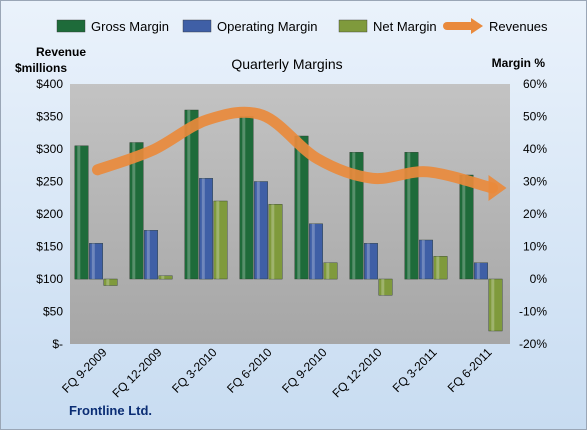 This screenshot has height=430, width=587. I want to click on left-tick-label: $350, so click(49, 117).